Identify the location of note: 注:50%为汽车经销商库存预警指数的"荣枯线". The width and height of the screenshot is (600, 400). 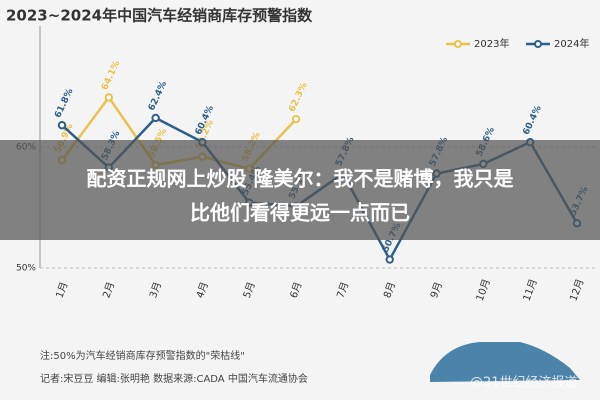
(142, 355).